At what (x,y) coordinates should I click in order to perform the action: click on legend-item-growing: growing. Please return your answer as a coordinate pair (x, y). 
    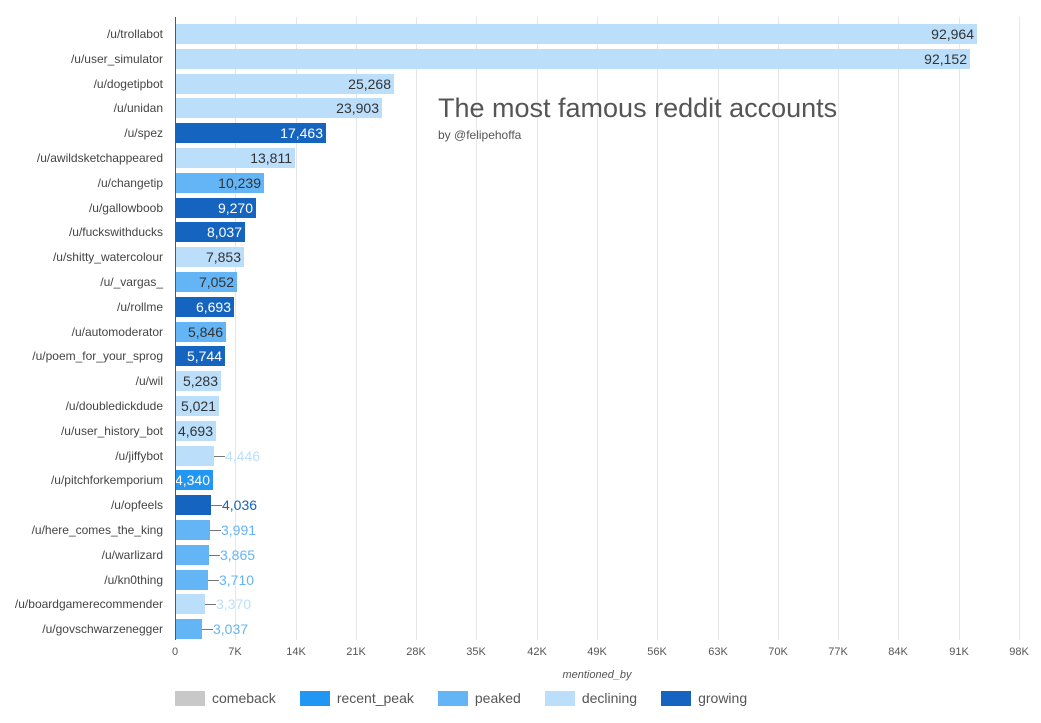
    Looking at the image, I should click on (704, 698).